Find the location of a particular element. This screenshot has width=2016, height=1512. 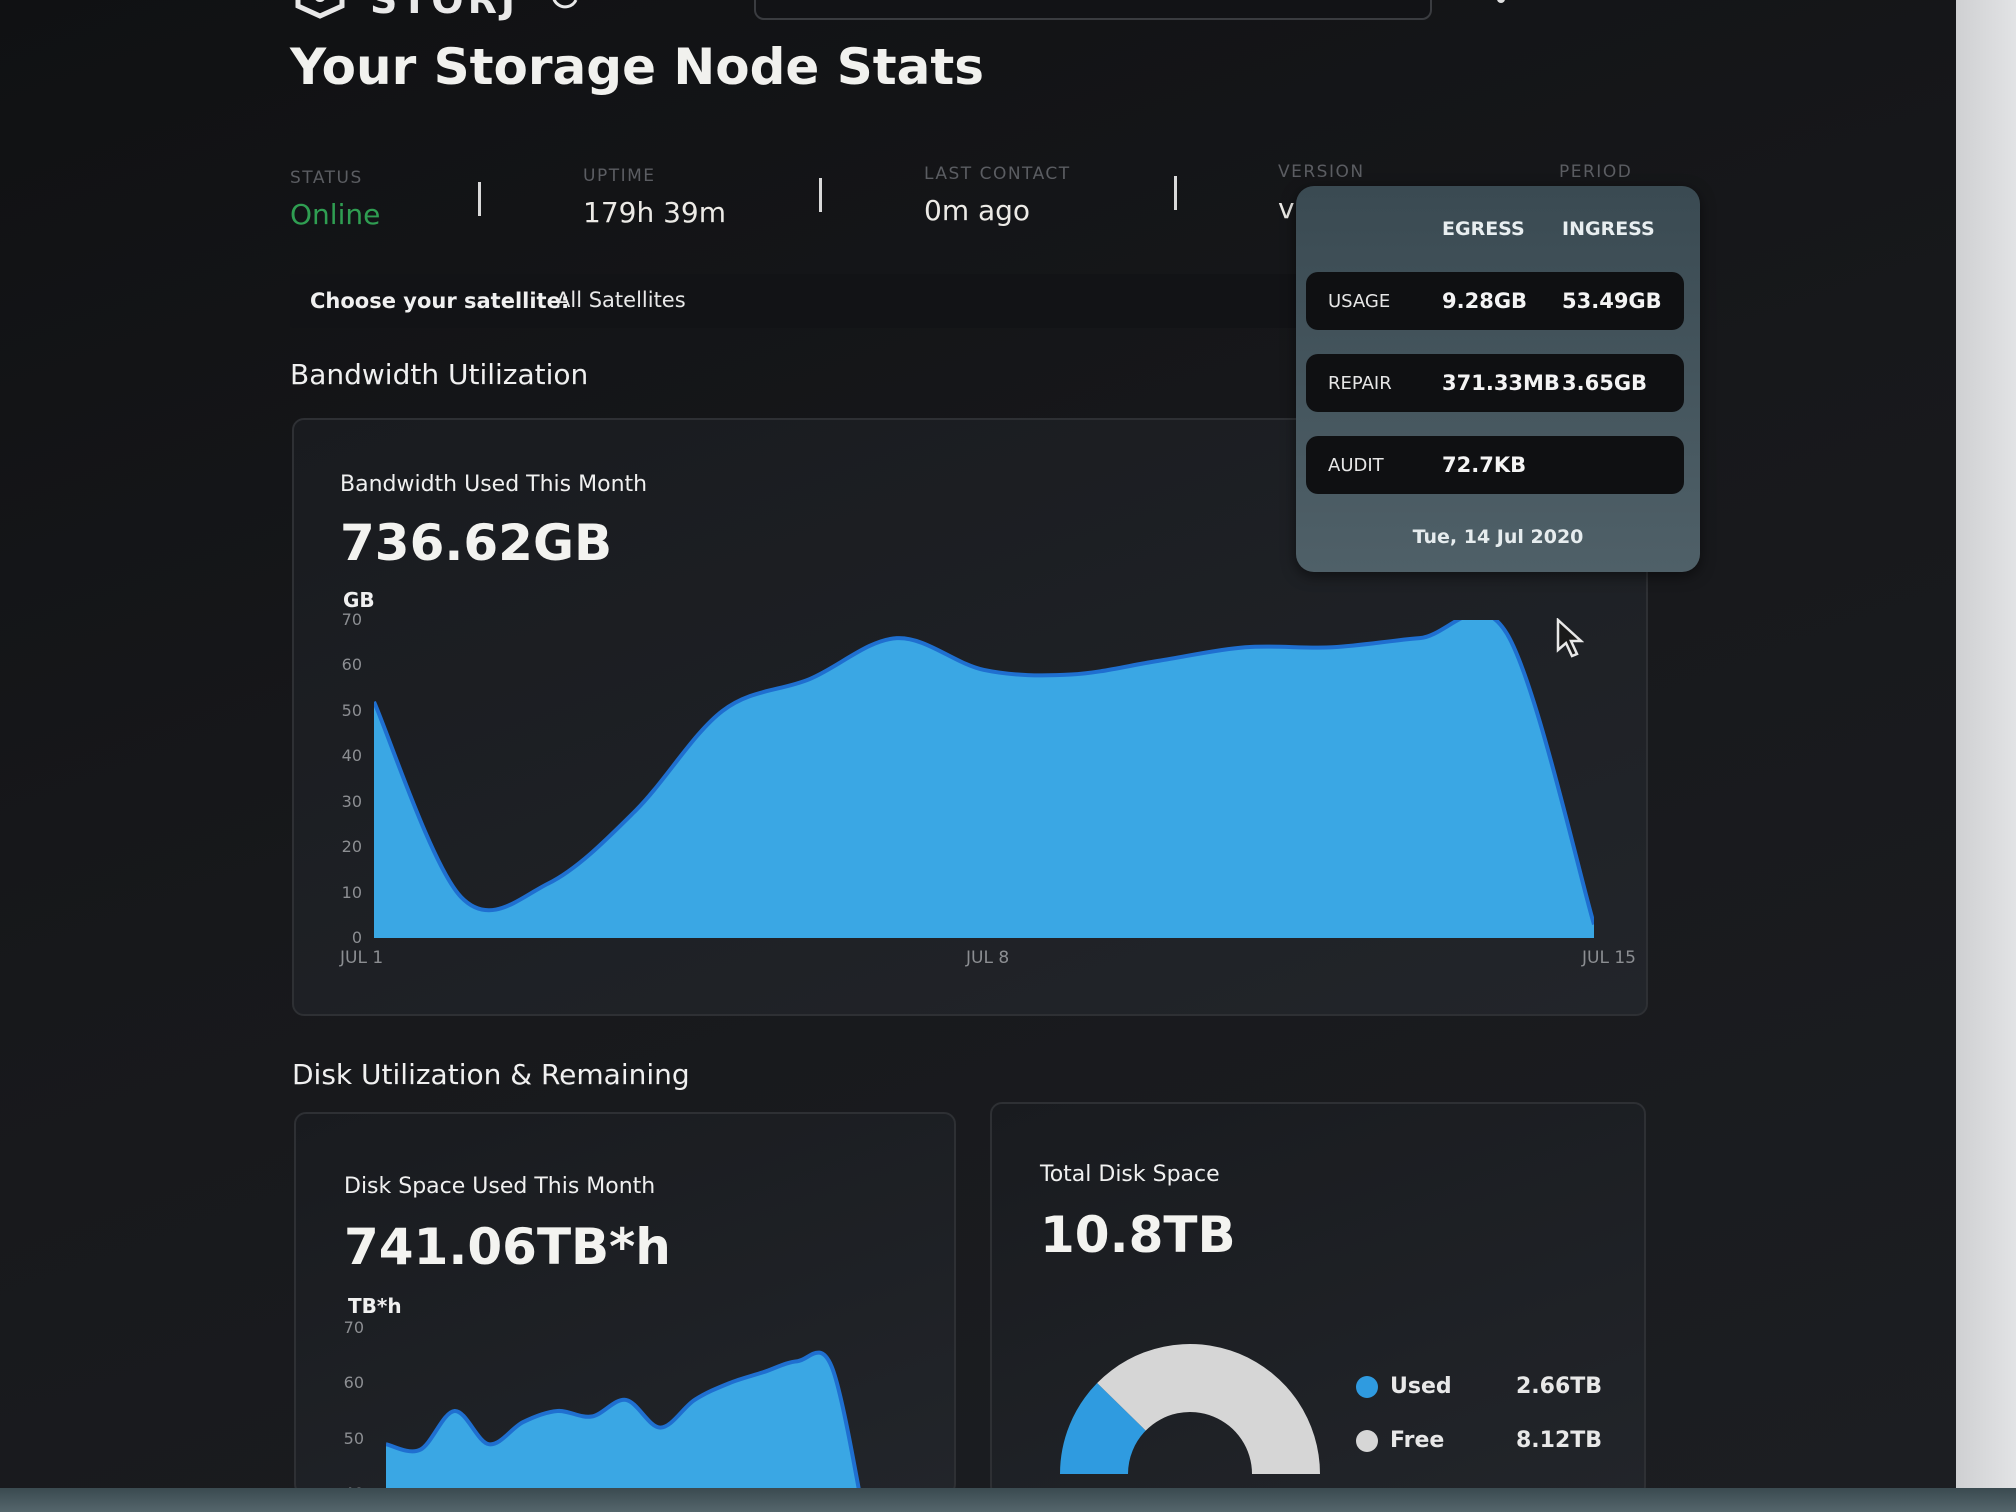

uptime-value: 179h 39m is located at coordinates (654, 212).